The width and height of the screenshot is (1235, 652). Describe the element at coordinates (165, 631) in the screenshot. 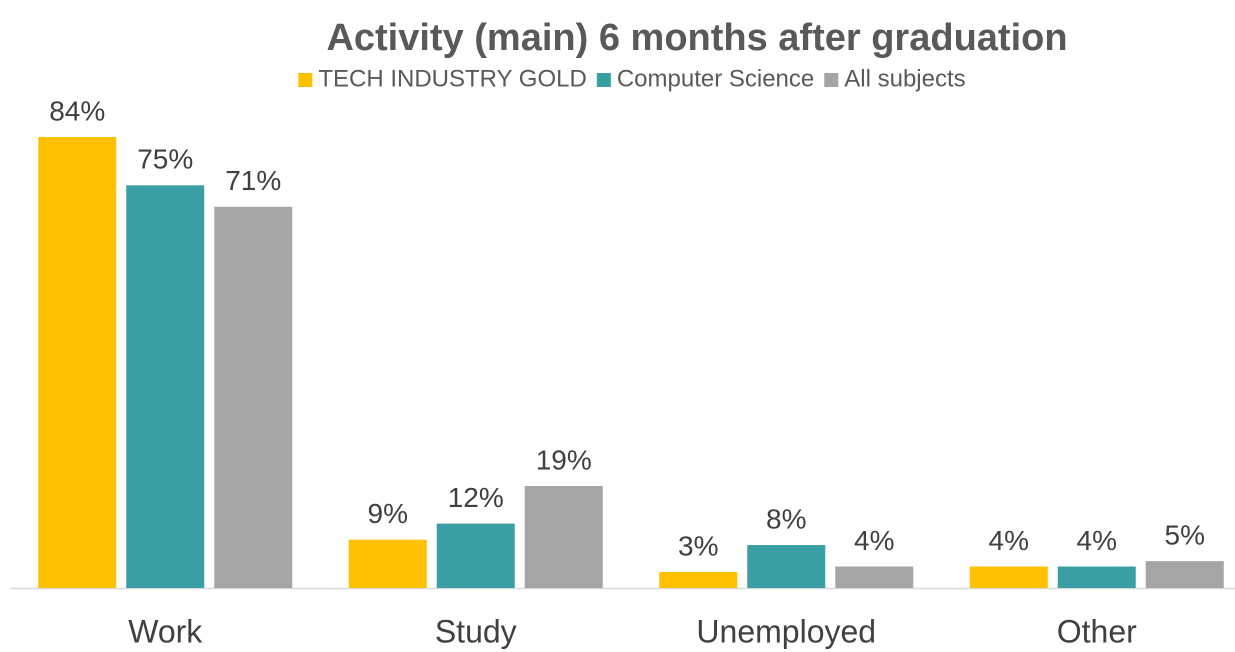

I see `x-tick-label: Work` at that location.